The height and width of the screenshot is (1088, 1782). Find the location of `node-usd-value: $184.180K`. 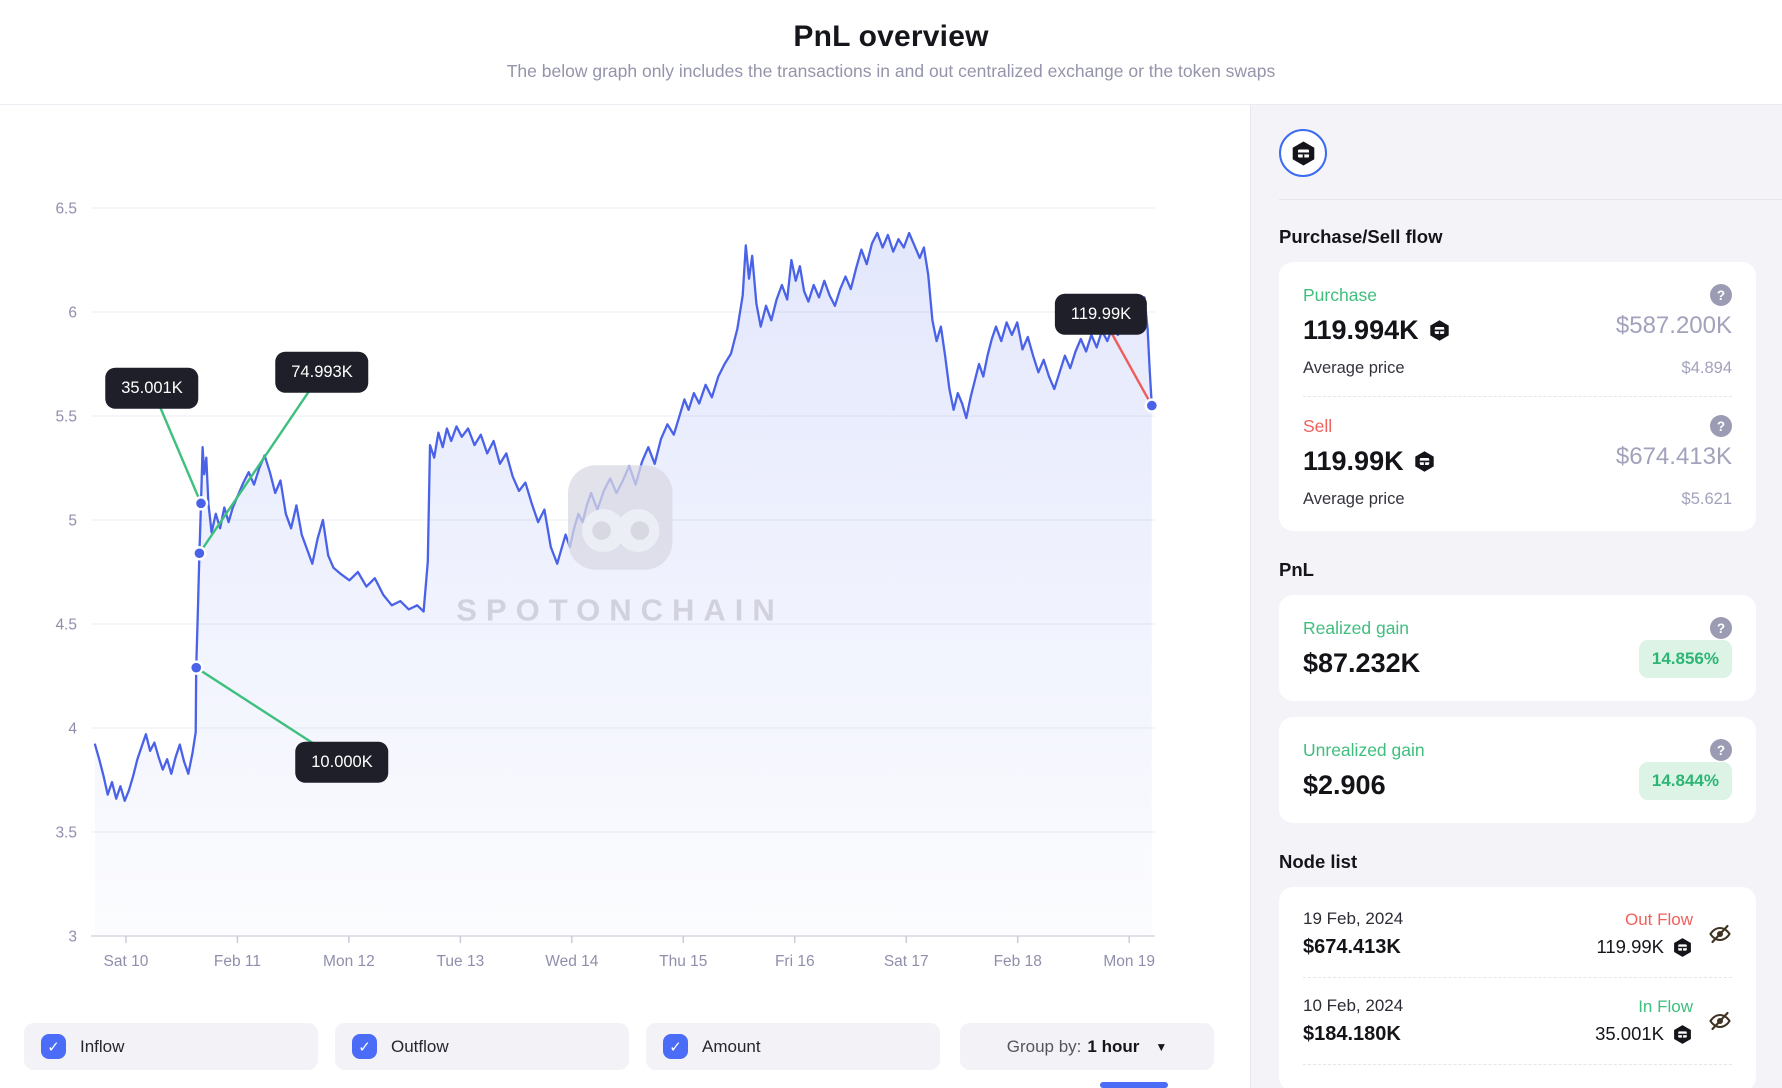

node-usd-value: $184.180K is located at coordinates (1352, 1034).